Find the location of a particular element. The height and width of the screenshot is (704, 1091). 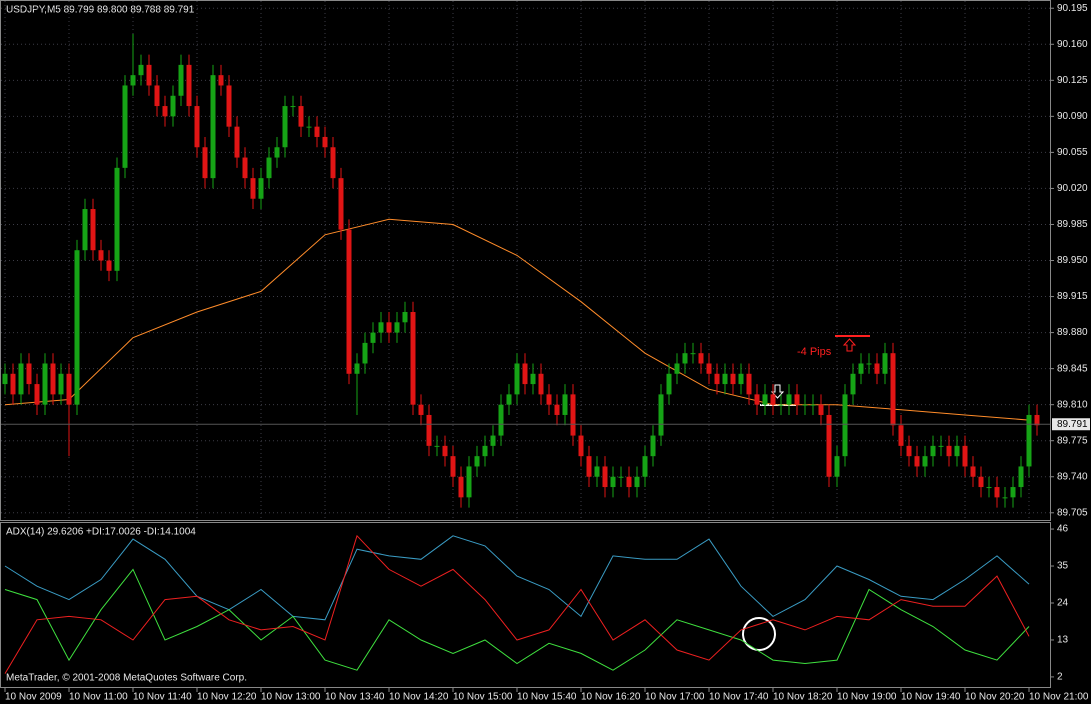

y-tick-label: 24 is located at coordinates (1063, 603).